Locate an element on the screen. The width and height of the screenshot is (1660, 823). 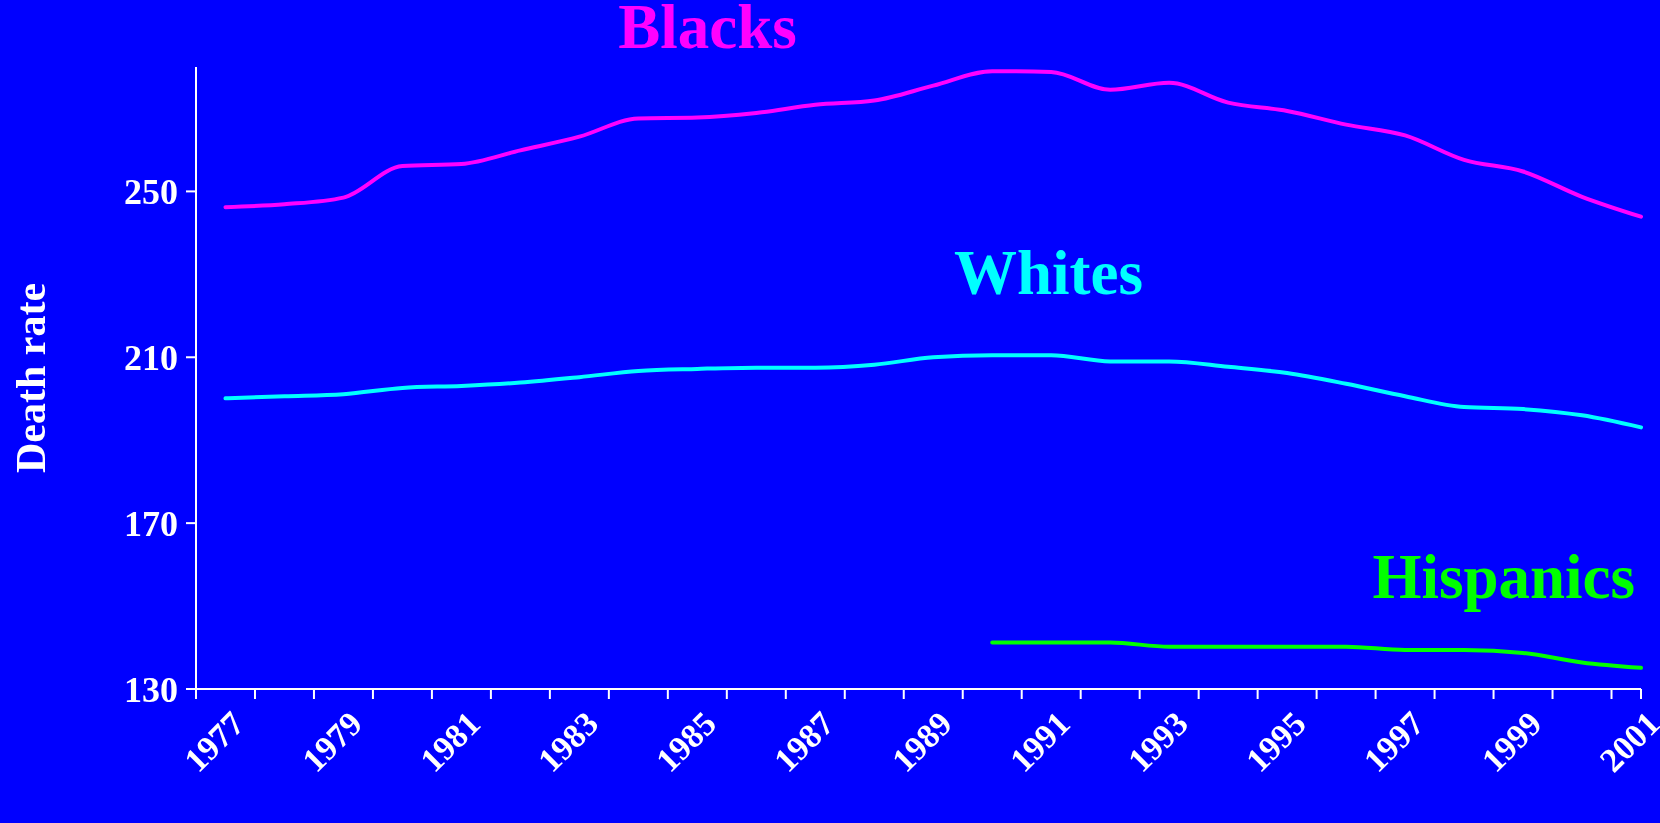
series-label: Blacks is located at coordinates (707, 31).